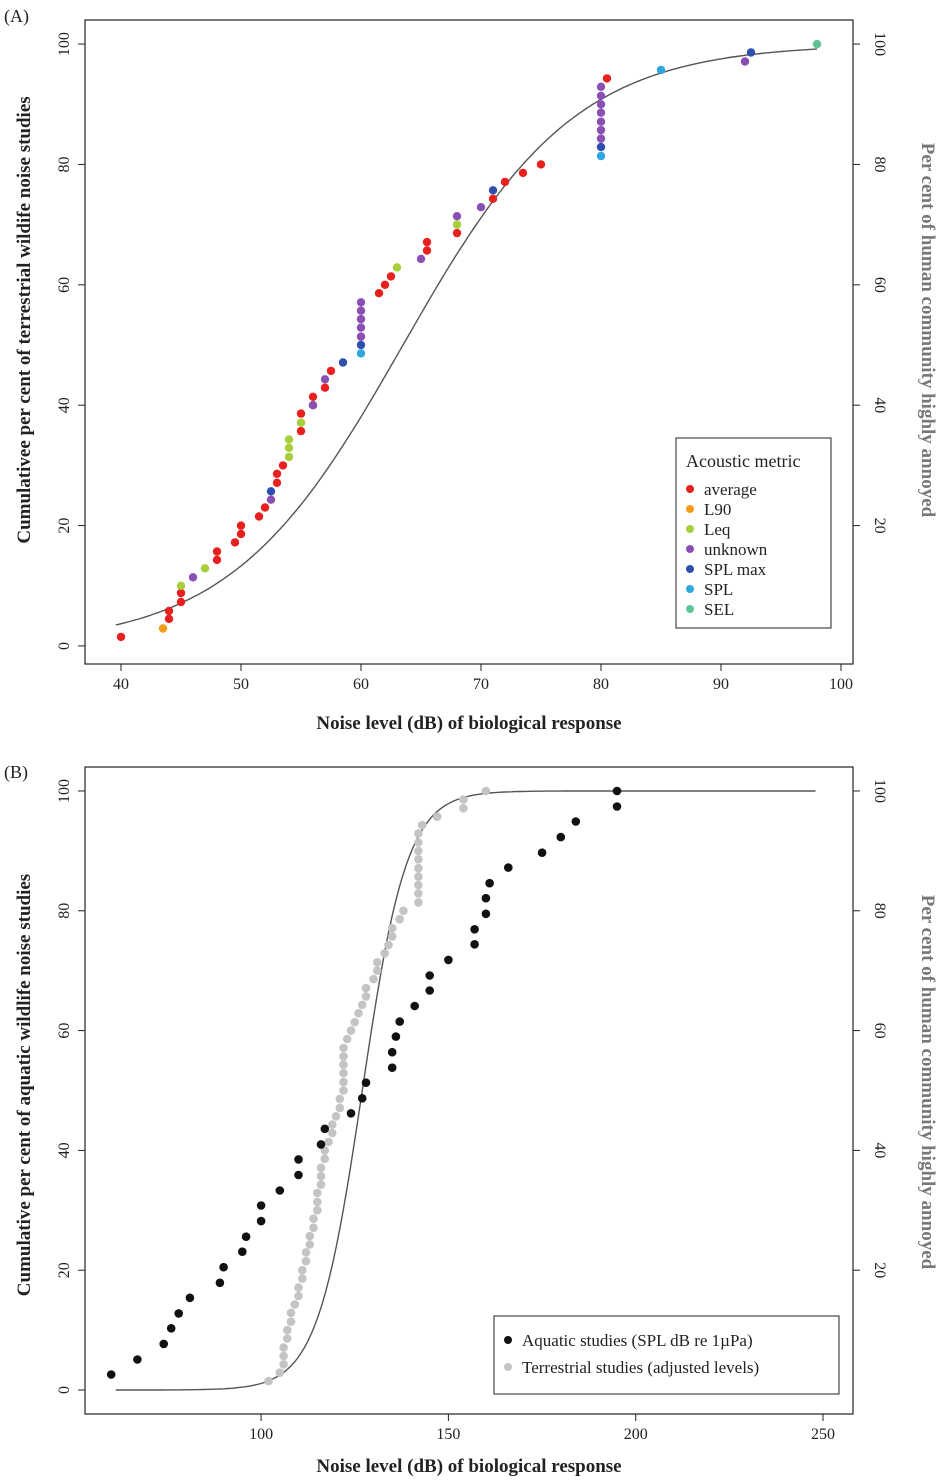 The image size is (938, 1480). What do you see at coordinates (690, 509) in the screenshot?
I see `panel-a-legend-marker-l90` at bounding box center [690, 509].